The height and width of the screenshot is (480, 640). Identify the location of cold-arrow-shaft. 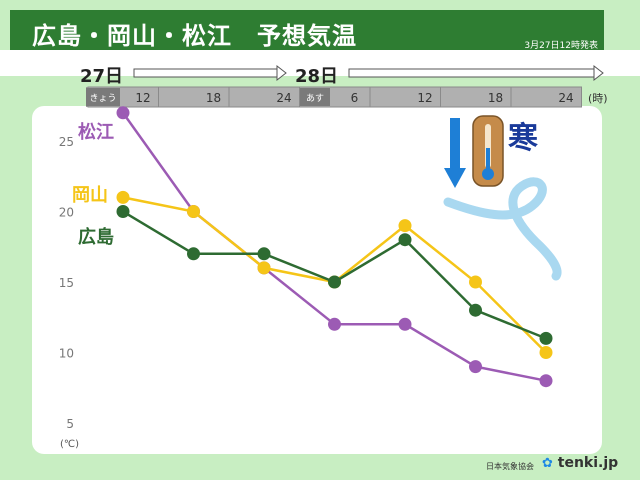
(455, 144).